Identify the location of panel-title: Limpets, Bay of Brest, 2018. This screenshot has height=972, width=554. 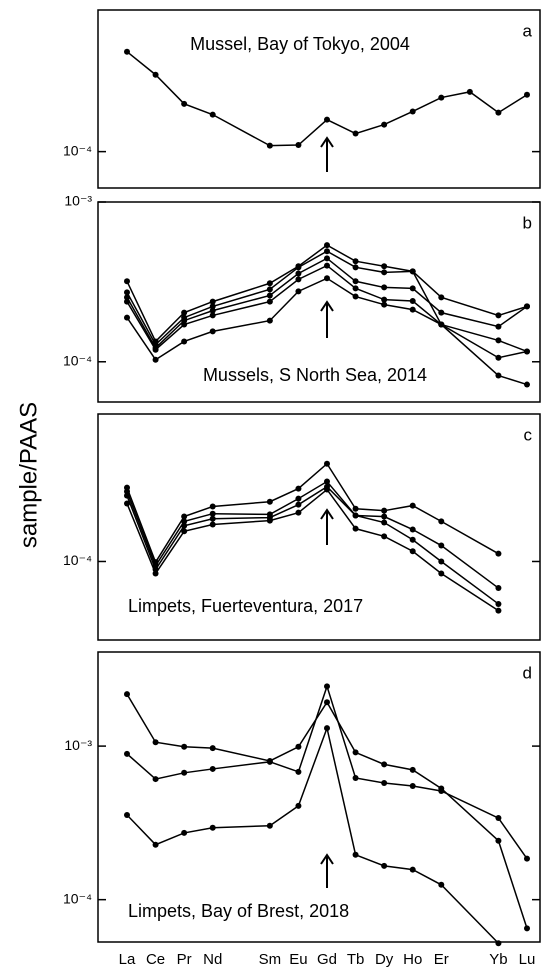
(238, 911).